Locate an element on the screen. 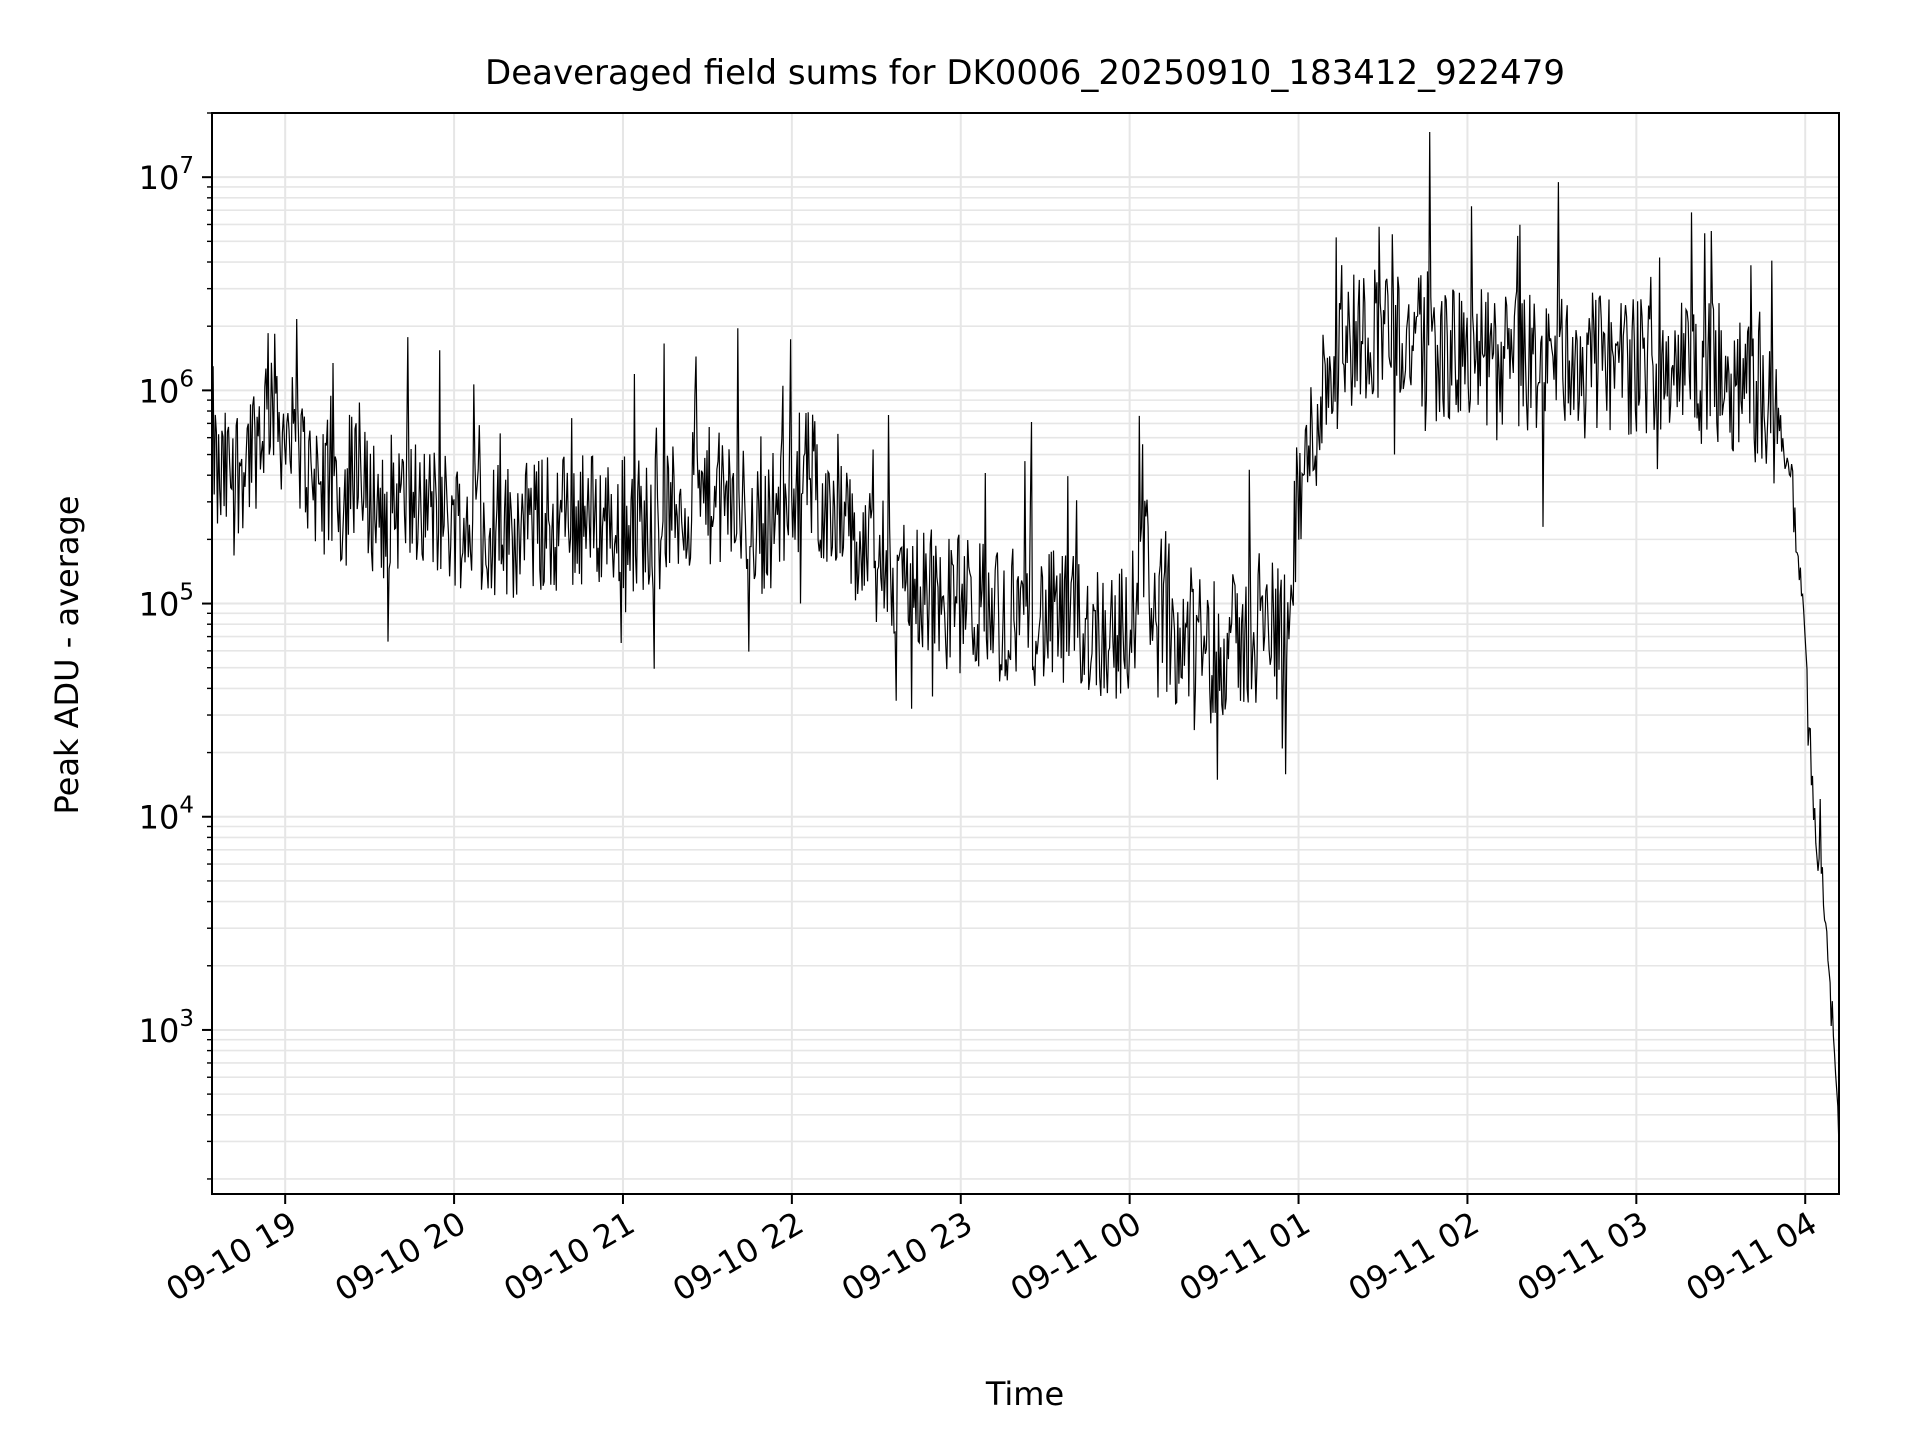  x-axis-label: Time is located at coordinates (1024, 1394).